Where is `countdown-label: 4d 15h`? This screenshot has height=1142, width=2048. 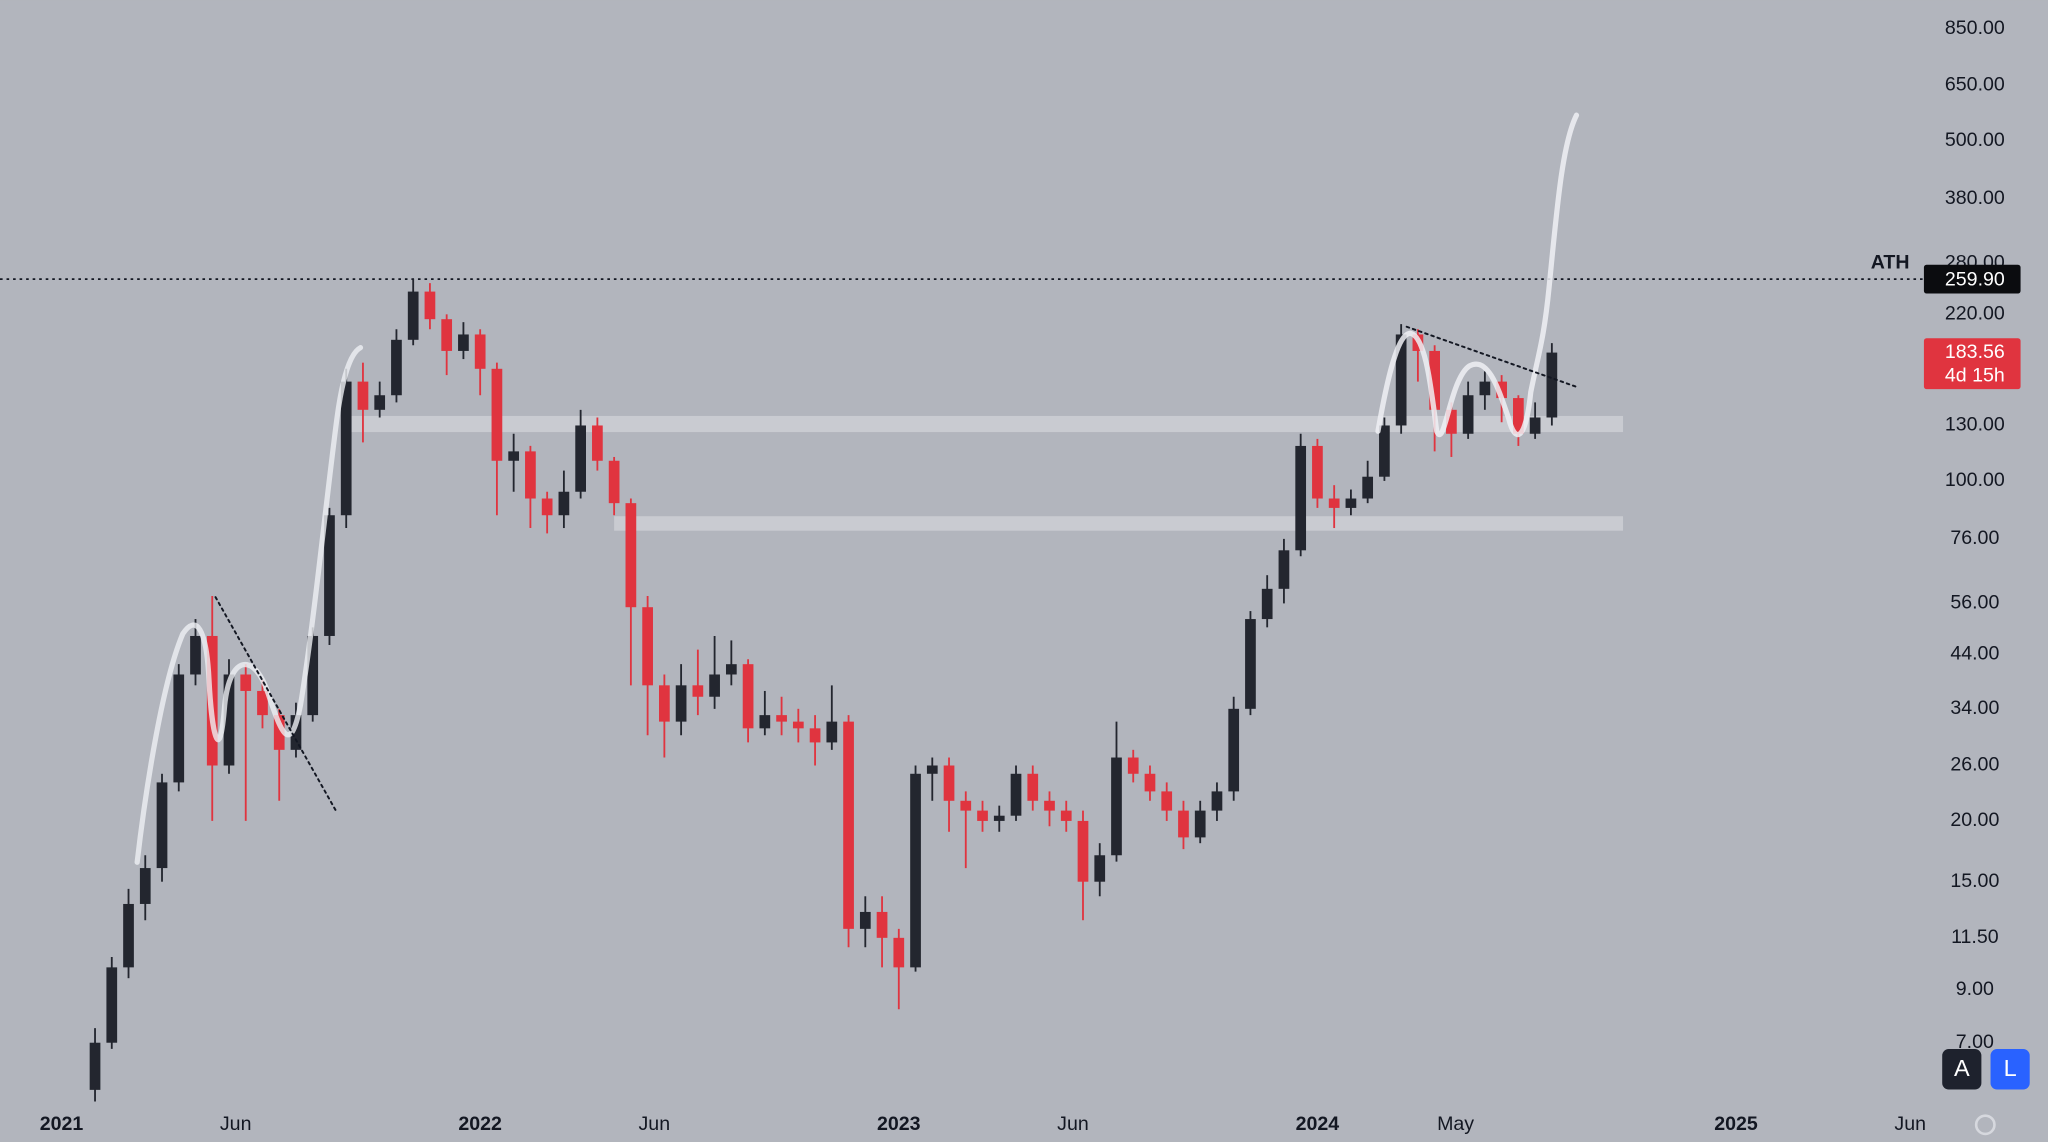 countdown-label: 4d 15h is located at coordinates (1975, 375).